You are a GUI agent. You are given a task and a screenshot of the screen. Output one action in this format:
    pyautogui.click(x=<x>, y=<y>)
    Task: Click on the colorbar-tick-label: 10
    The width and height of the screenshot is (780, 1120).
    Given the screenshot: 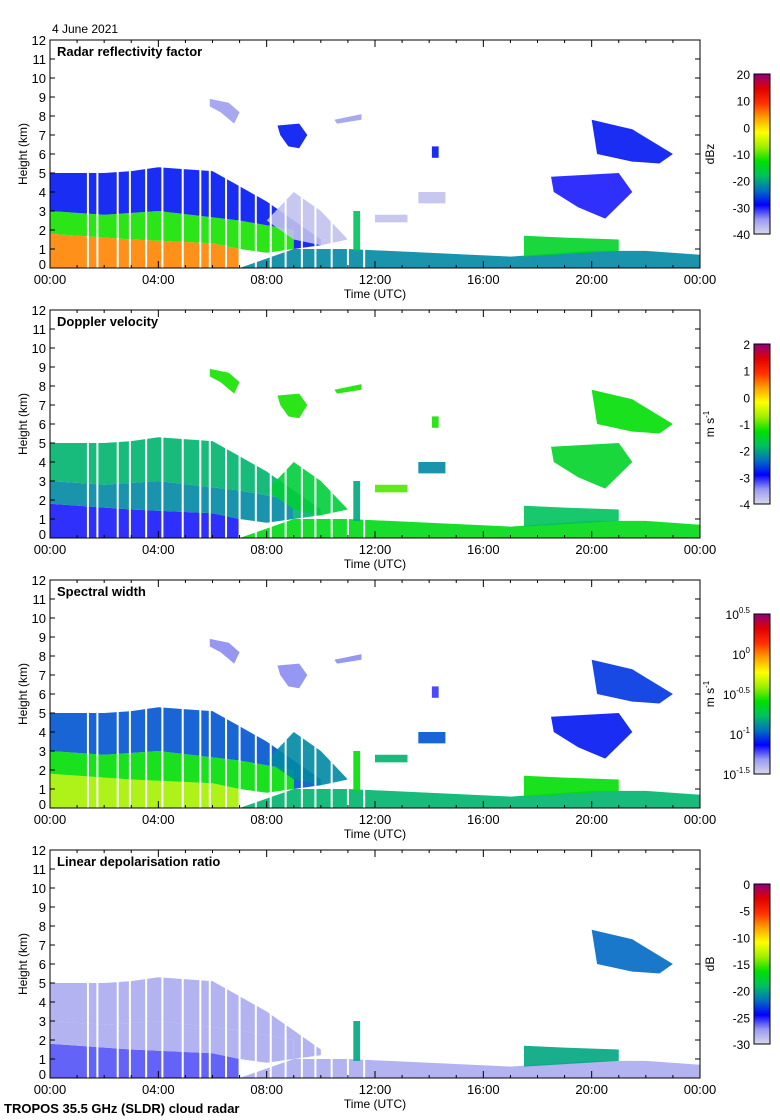 What is the action you would take?
    pyautogui.click(x=744, y=102)
    